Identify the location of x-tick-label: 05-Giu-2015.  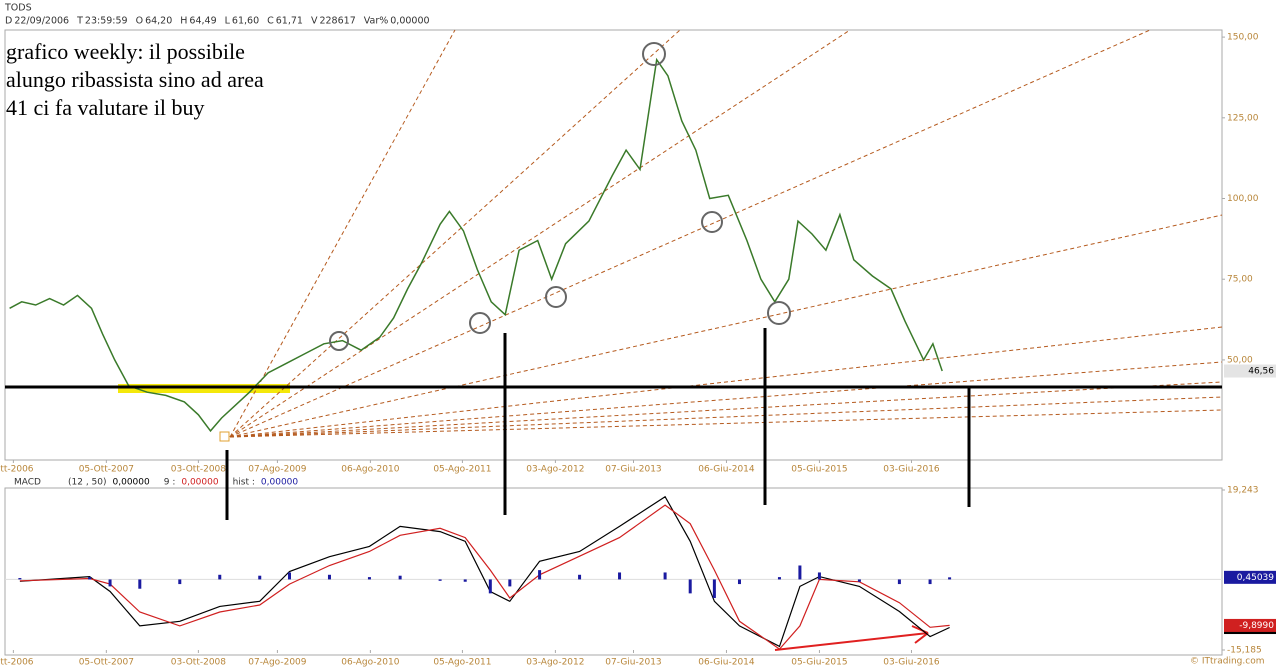
(819, 470).